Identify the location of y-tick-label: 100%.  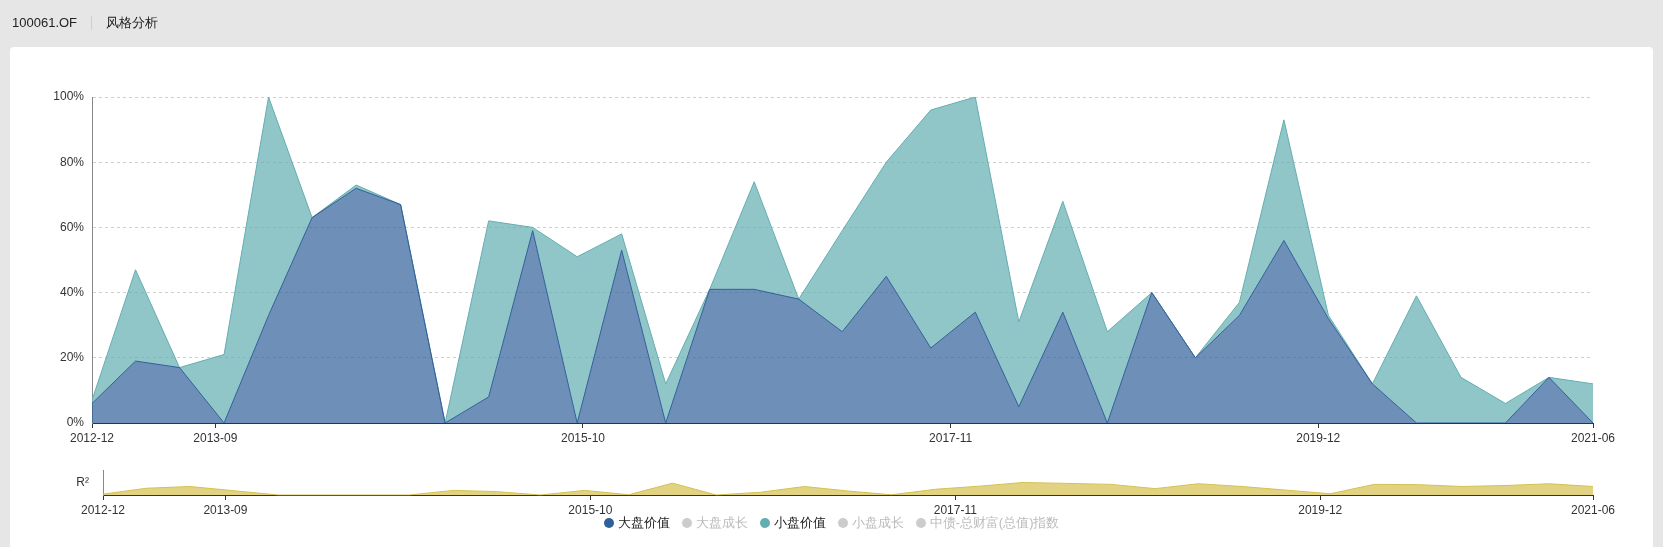
(69, 96).